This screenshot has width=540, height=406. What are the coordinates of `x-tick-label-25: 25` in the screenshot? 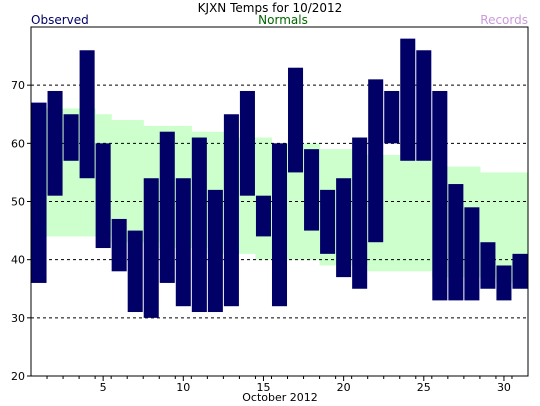 It's located at (424, 387).